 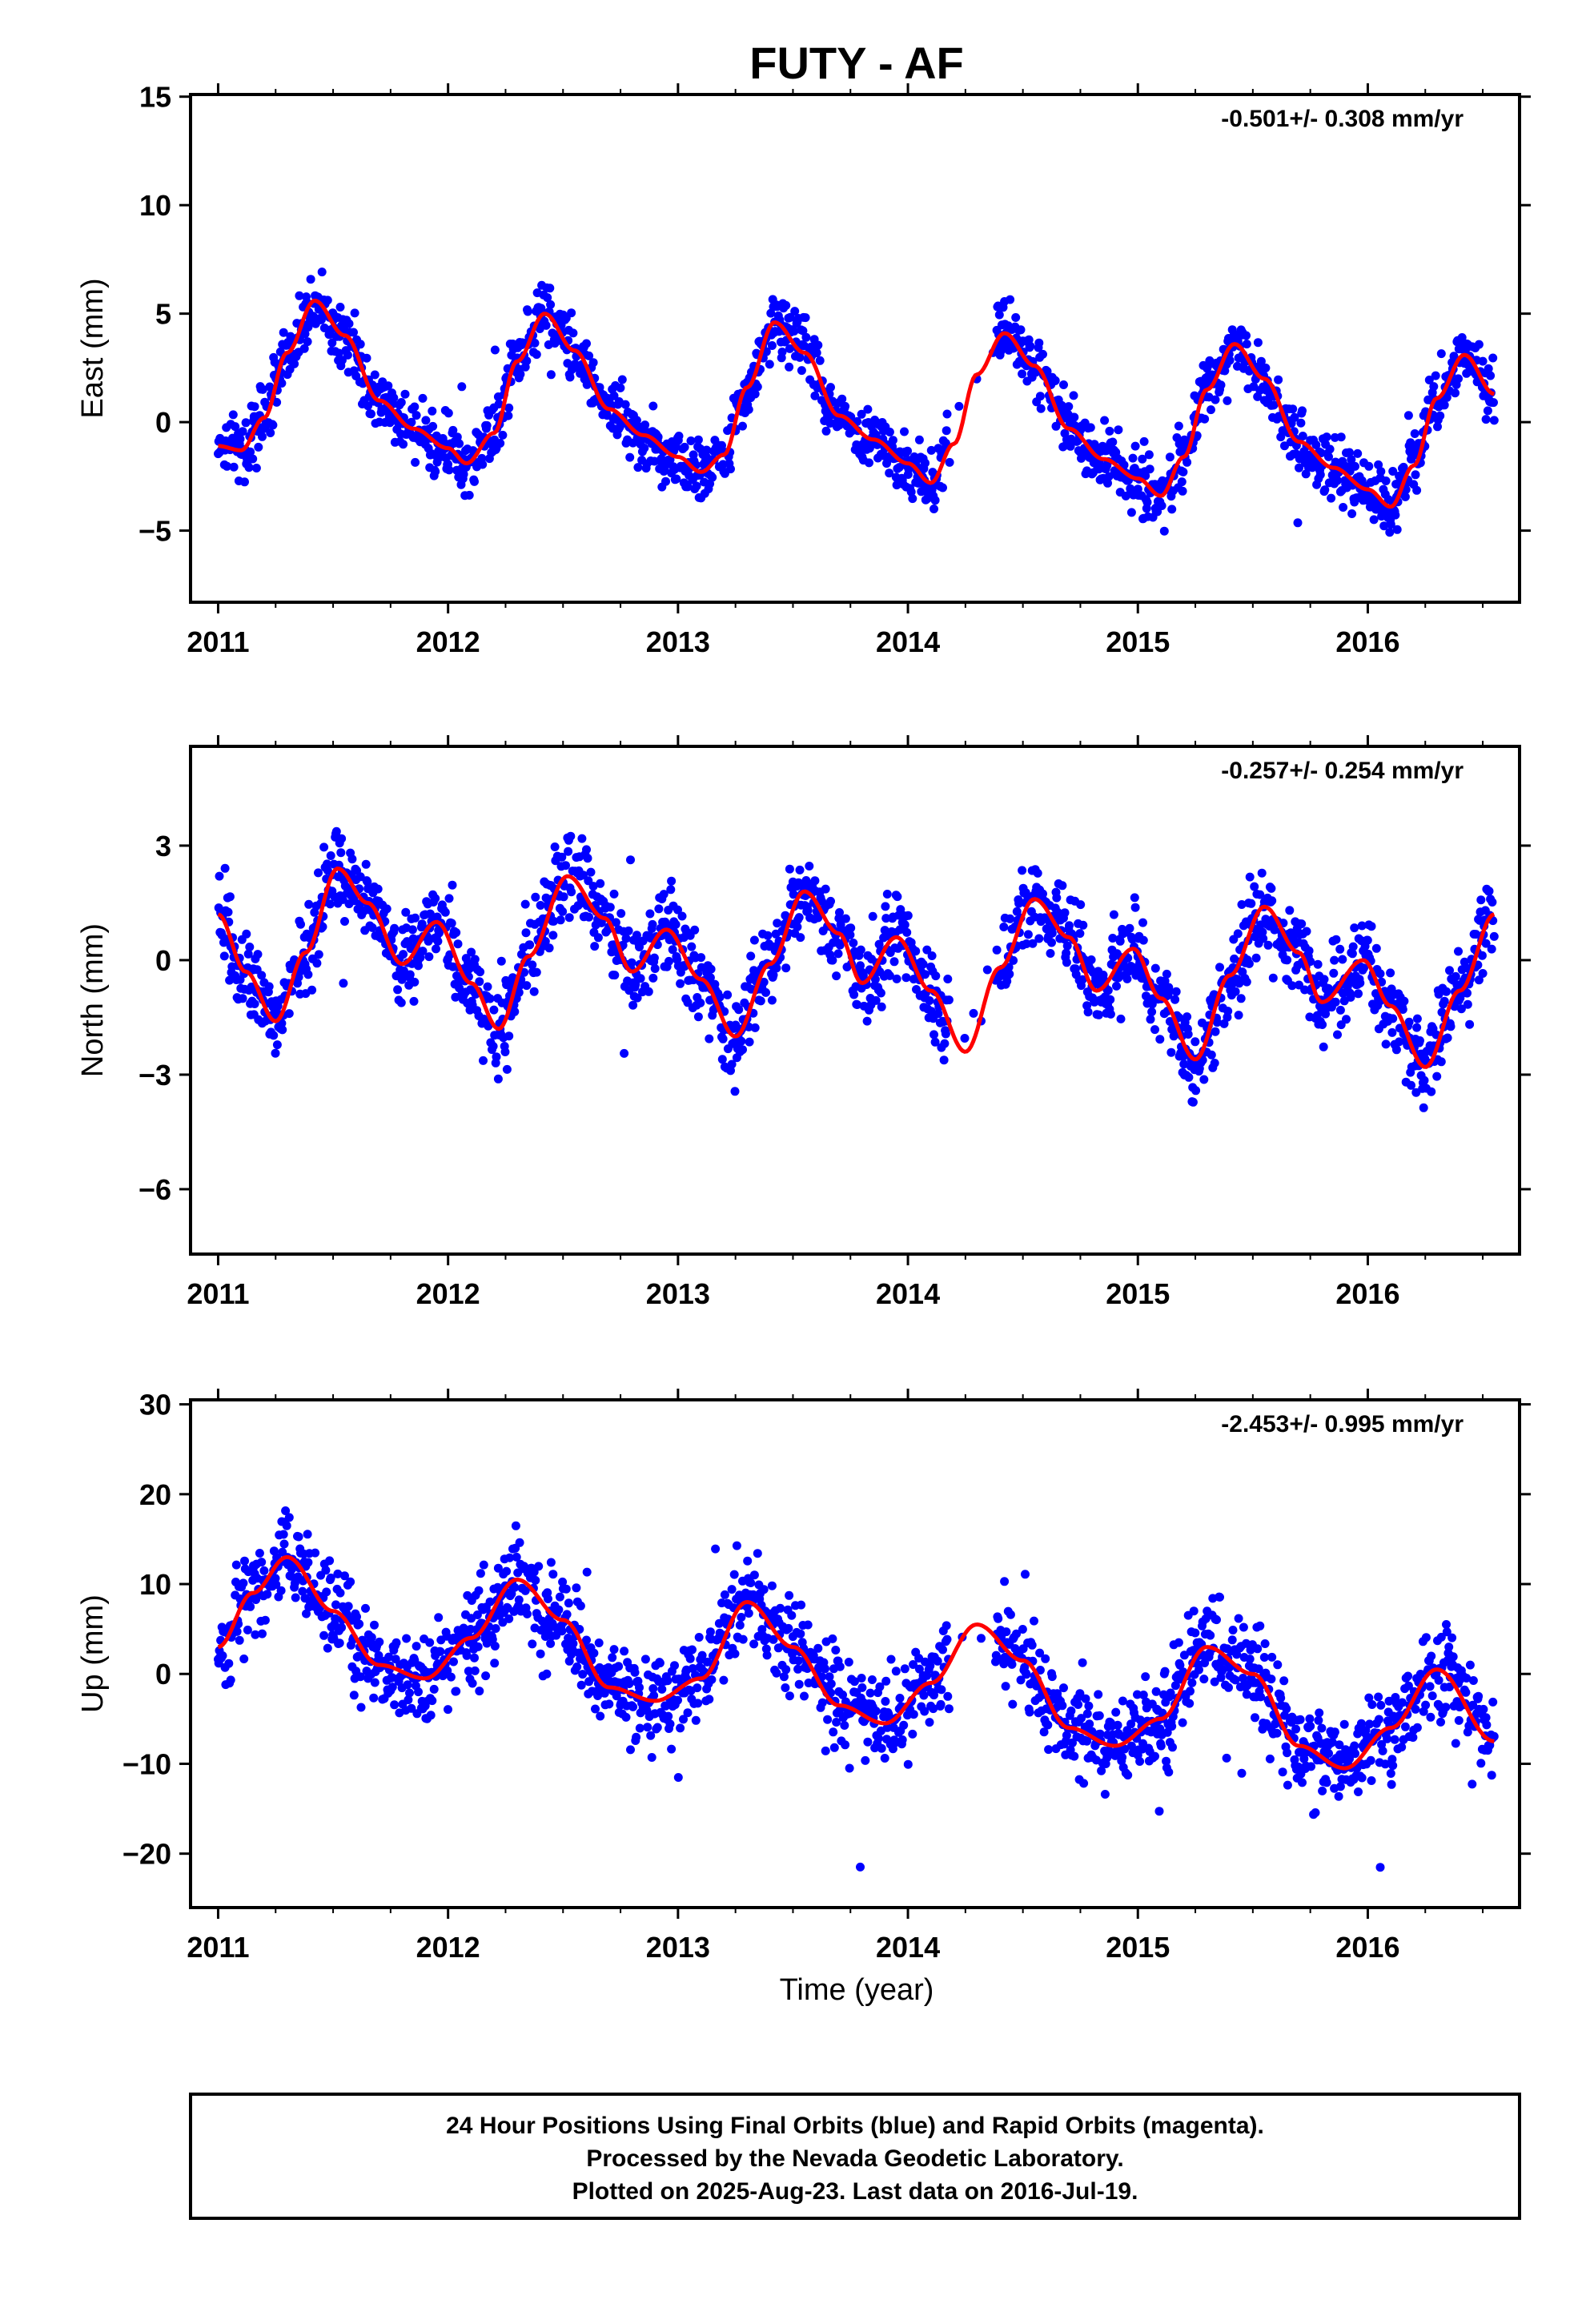 What do you see at coordinates (93, 1000) in the screenshot?
I see `north-axis-label: North (mm)` at bounding box center [93, 1000].